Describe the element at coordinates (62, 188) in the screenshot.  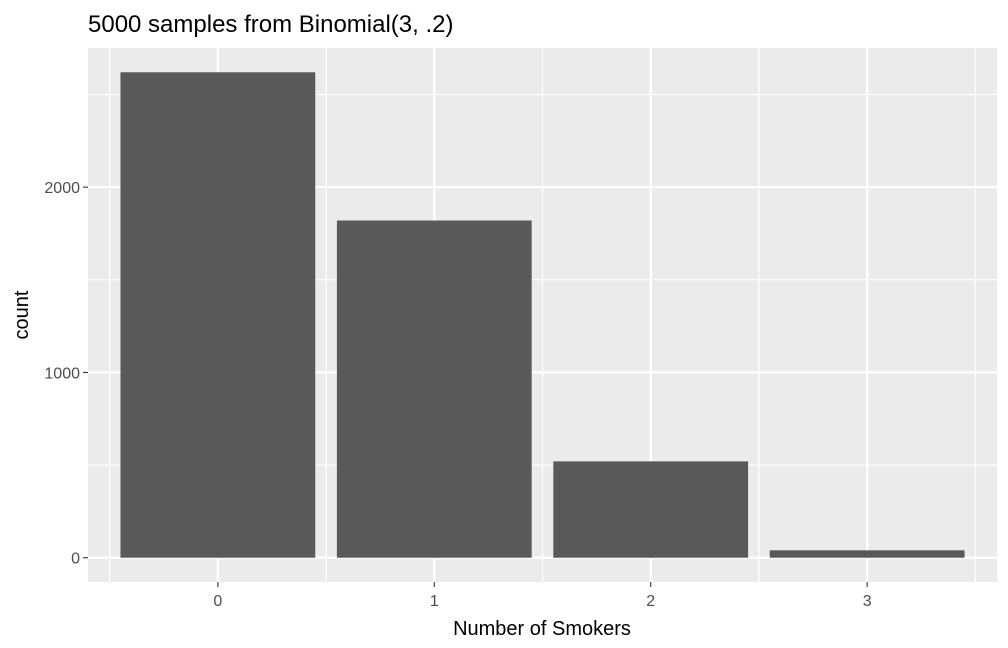
I see `y-tick-label: 2000` at that location.